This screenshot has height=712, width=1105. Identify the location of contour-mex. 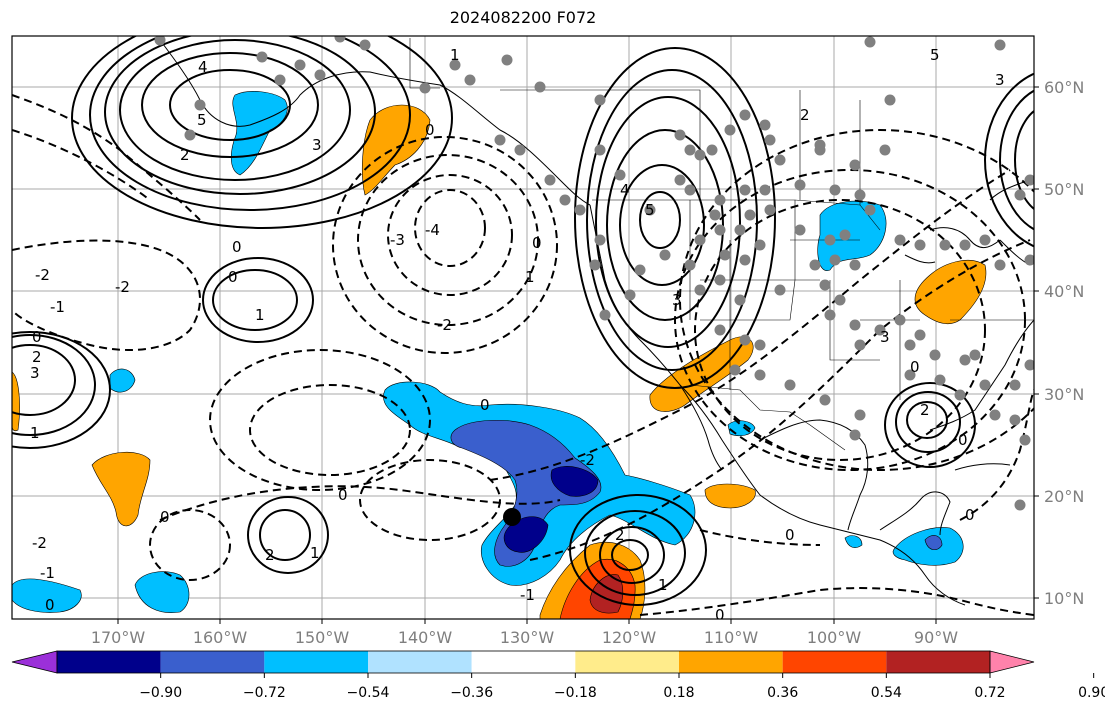
(760, 537).